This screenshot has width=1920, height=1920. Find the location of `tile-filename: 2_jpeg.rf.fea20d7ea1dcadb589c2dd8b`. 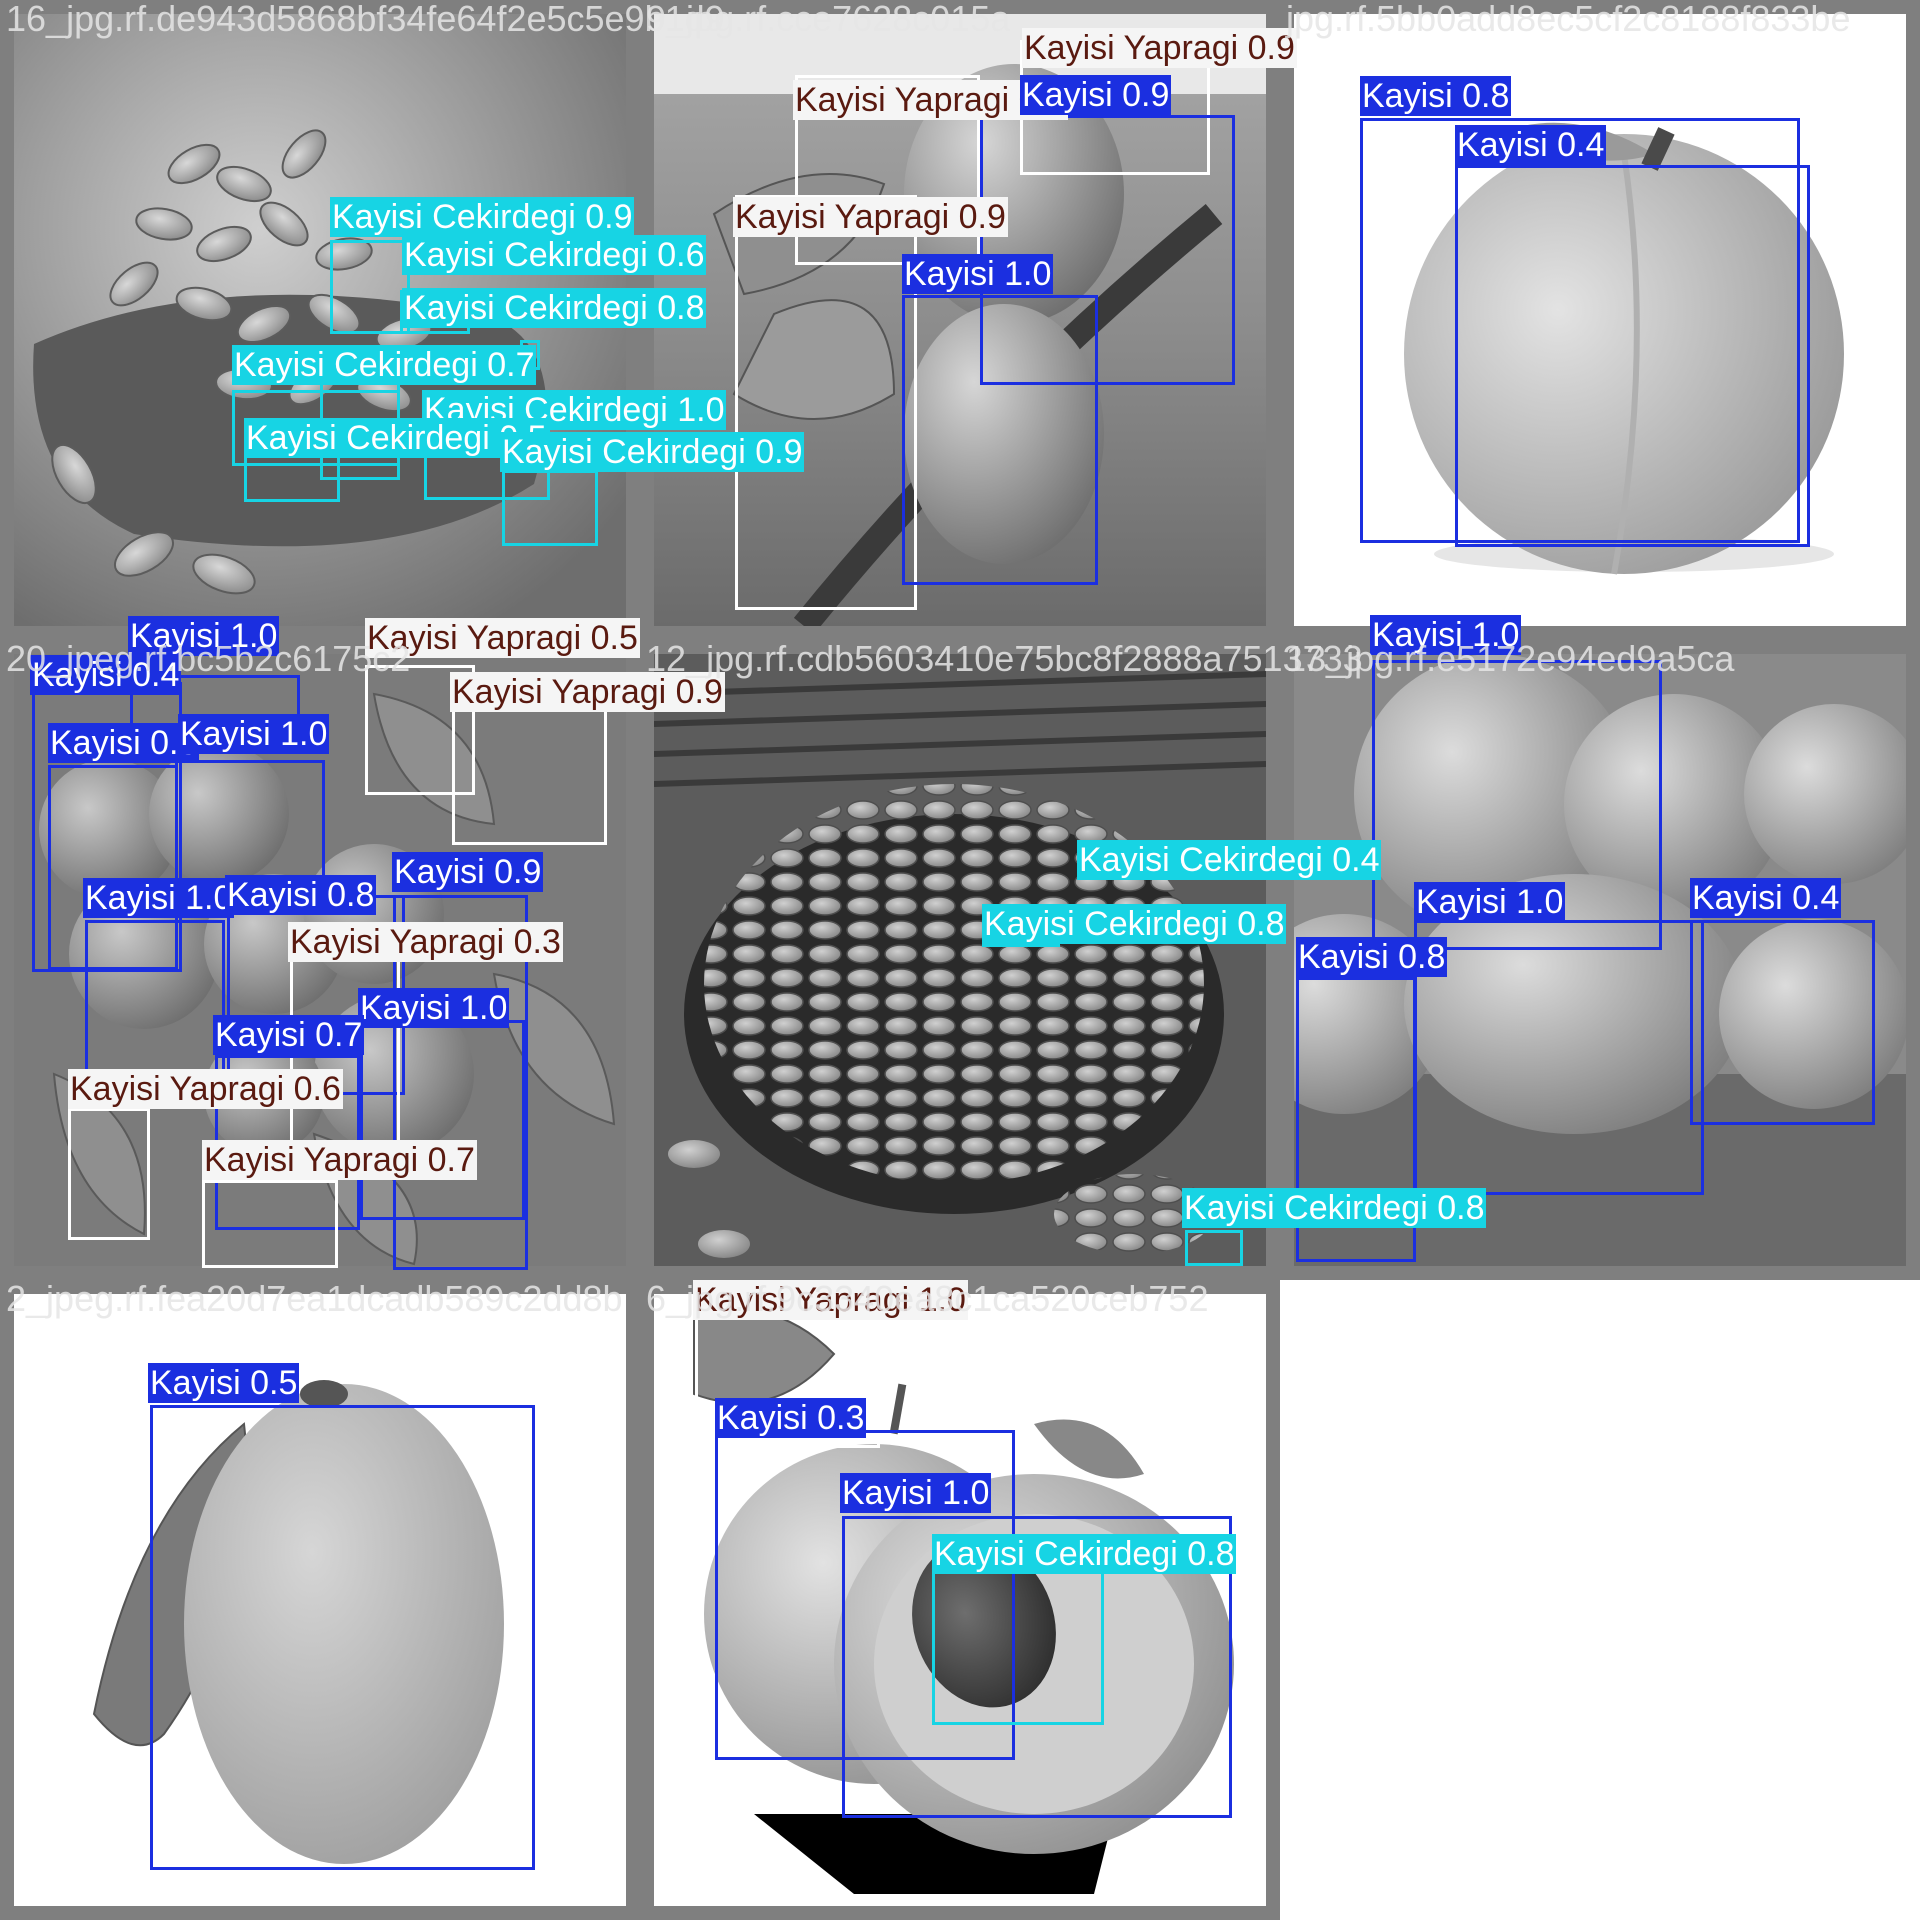

tile-filename: 2_jpeg.rf.fea20d7ea1dcadb589c2dd8b is located at coordinates (314, 1298).